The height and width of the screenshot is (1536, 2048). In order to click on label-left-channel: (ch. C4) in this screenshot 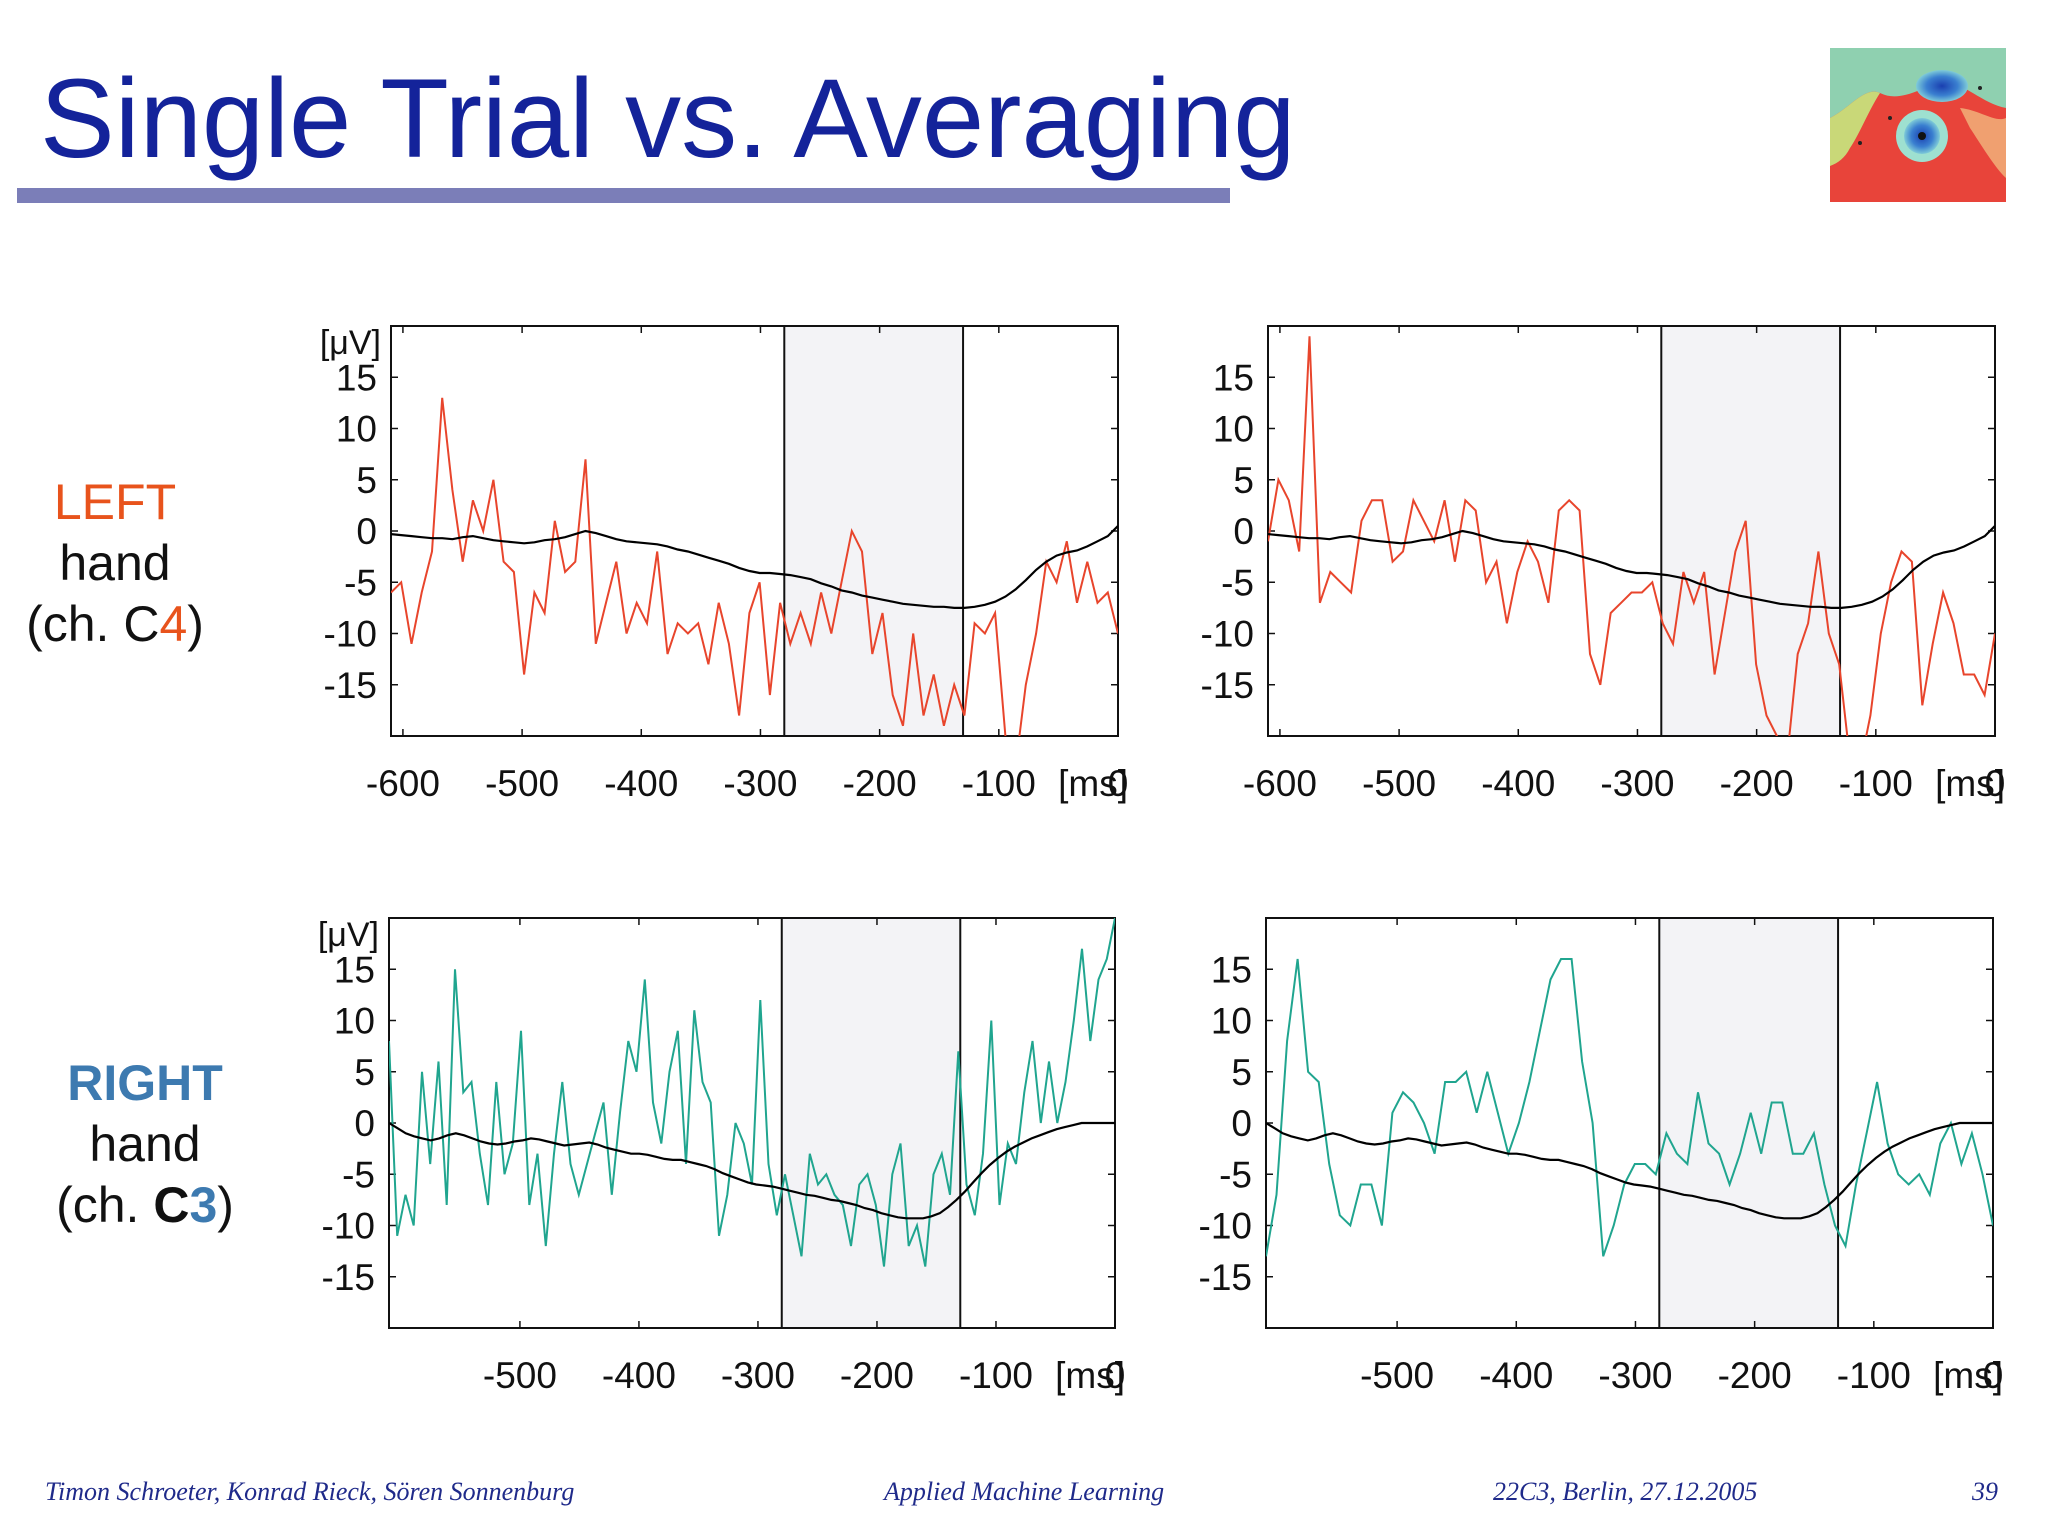, I will do `click(115, 624)`.